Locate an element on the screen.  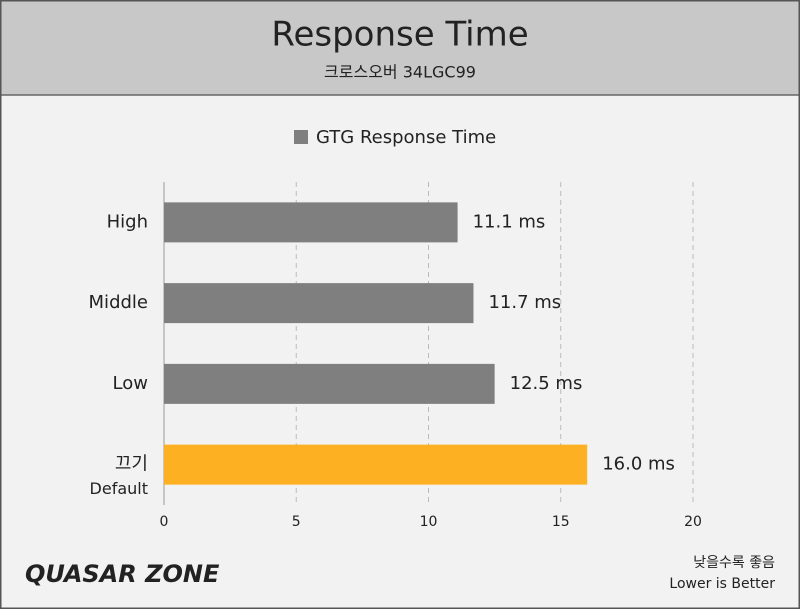
y-tick-label: Middle is located at coordinates (118, 302).